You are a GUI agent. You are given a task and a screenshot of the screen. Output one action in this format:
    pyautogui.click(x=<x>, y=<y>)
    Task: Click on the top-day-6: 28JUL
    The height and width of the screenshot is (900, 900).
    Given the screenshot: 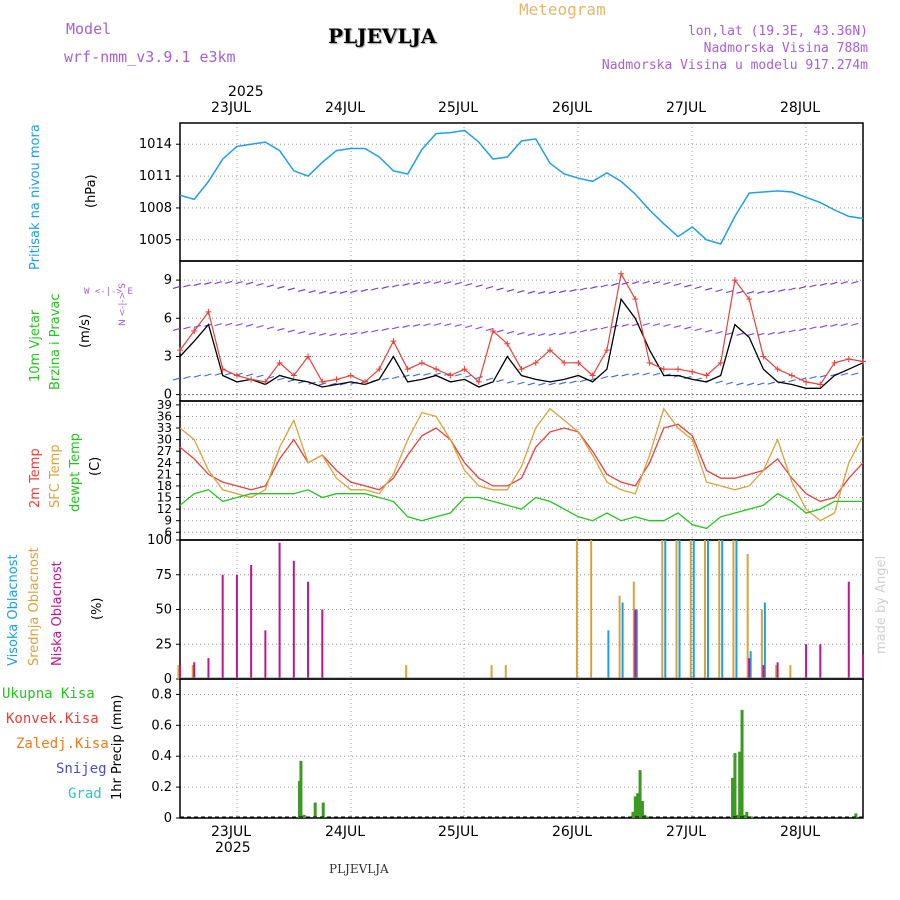 What is the action you would take?
    pyautogui.click(x=800, y=108)
    